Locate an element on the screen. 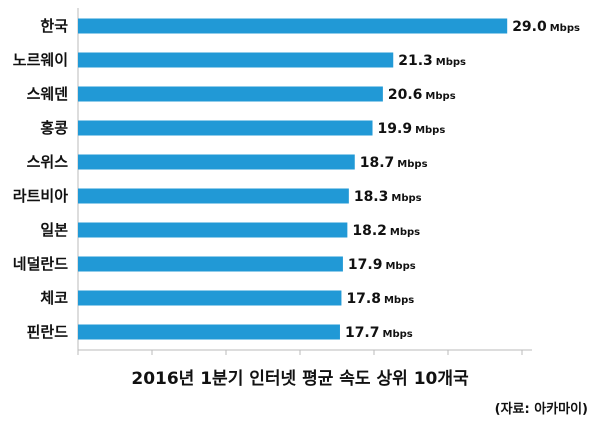  value-label: 17.7 Mbps is located at coordinates (379, 333).